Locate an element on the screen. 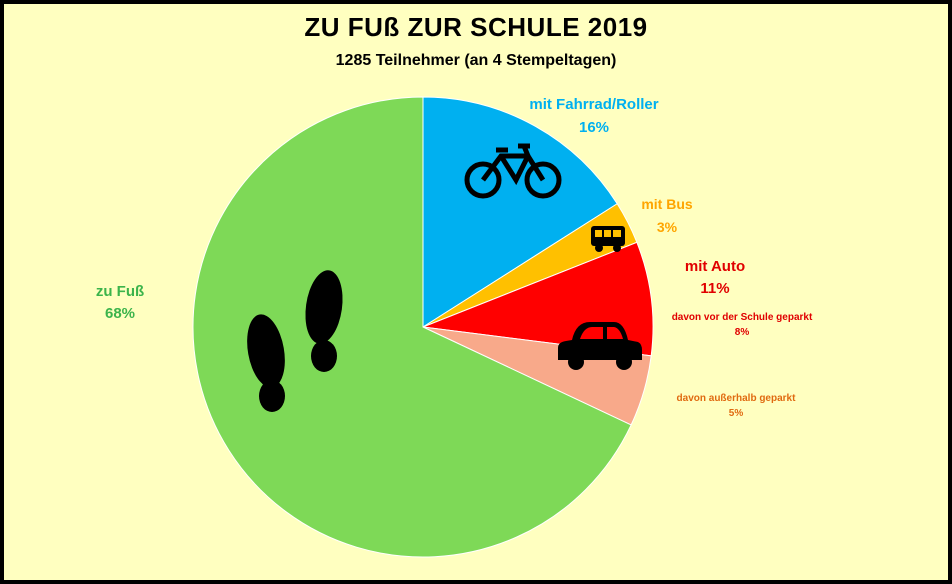 The image size is (952, 584). value-car-group: 11% is located at coordinates (714, 288).